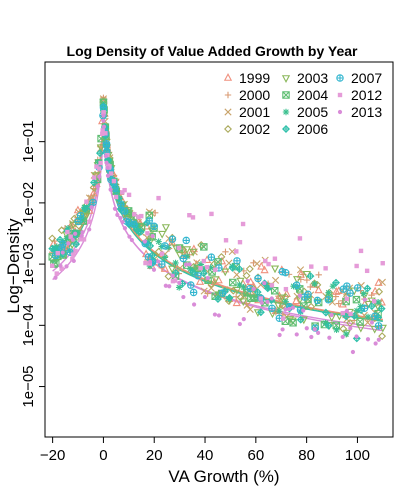 The image size is (415, 498). Describe the element at coordinates (32, 264) in the screenshot. I see `y-axis: 1e−05 1e−04 1e−03 1e−02 1e−01` at that location.